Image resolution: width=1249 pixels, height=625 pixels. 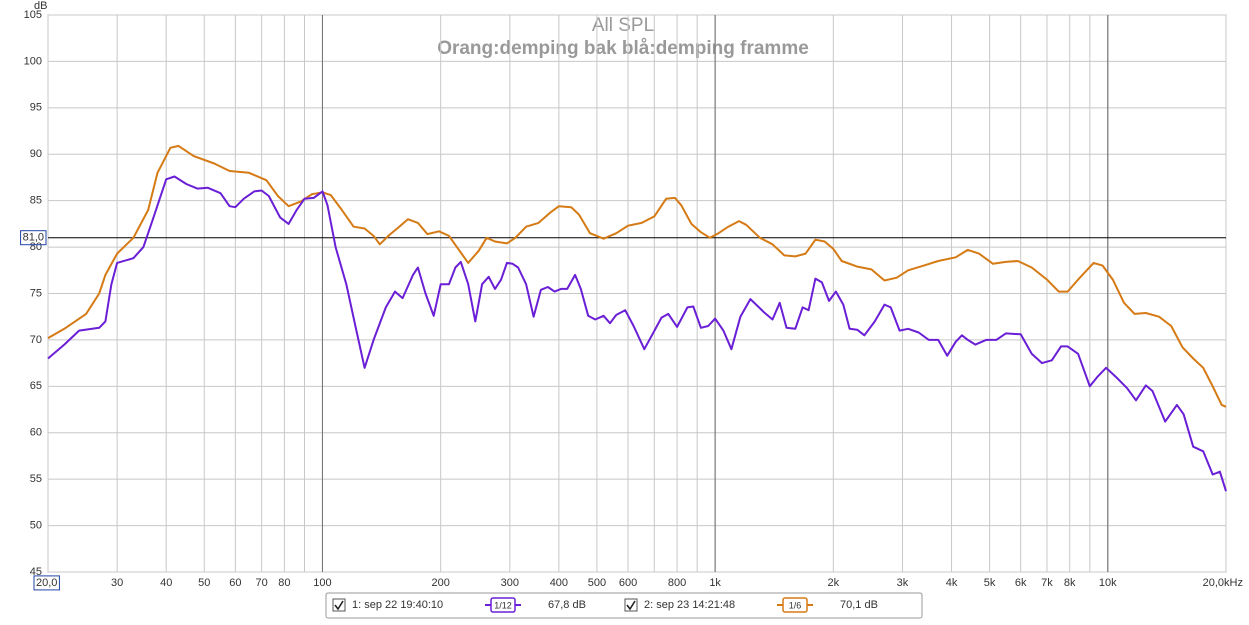 What do you see at coordinates (1047, 583) in the screenshot?
I see `x-tick-label: 7k` at bounding box center [1047, 583].